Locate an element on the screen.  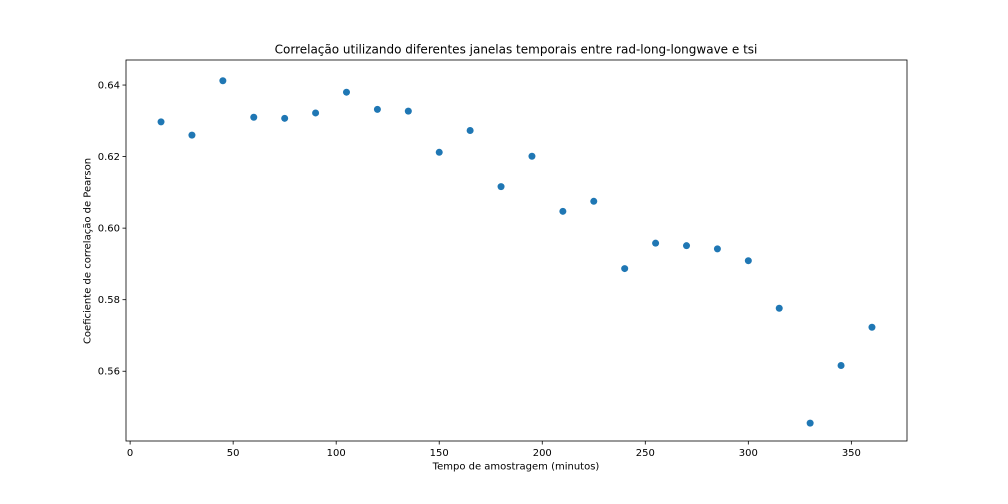
x-tick-label: 150 is located at coordinates (439, 453).